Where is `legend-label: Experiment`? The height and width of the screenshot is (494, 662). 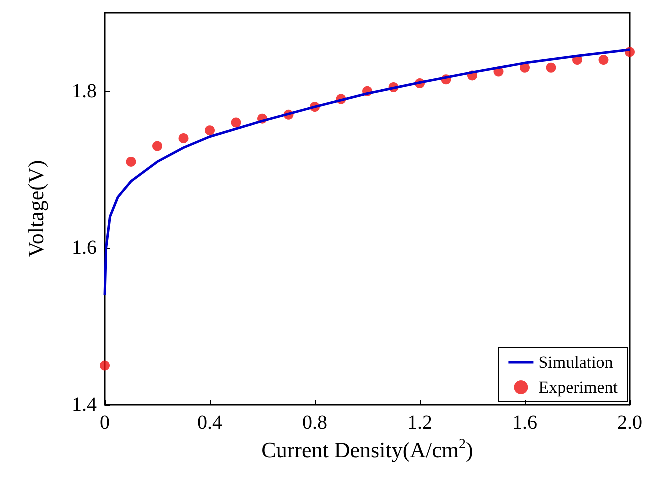
legend-label: Experiment is located at coordinates (578, 387).